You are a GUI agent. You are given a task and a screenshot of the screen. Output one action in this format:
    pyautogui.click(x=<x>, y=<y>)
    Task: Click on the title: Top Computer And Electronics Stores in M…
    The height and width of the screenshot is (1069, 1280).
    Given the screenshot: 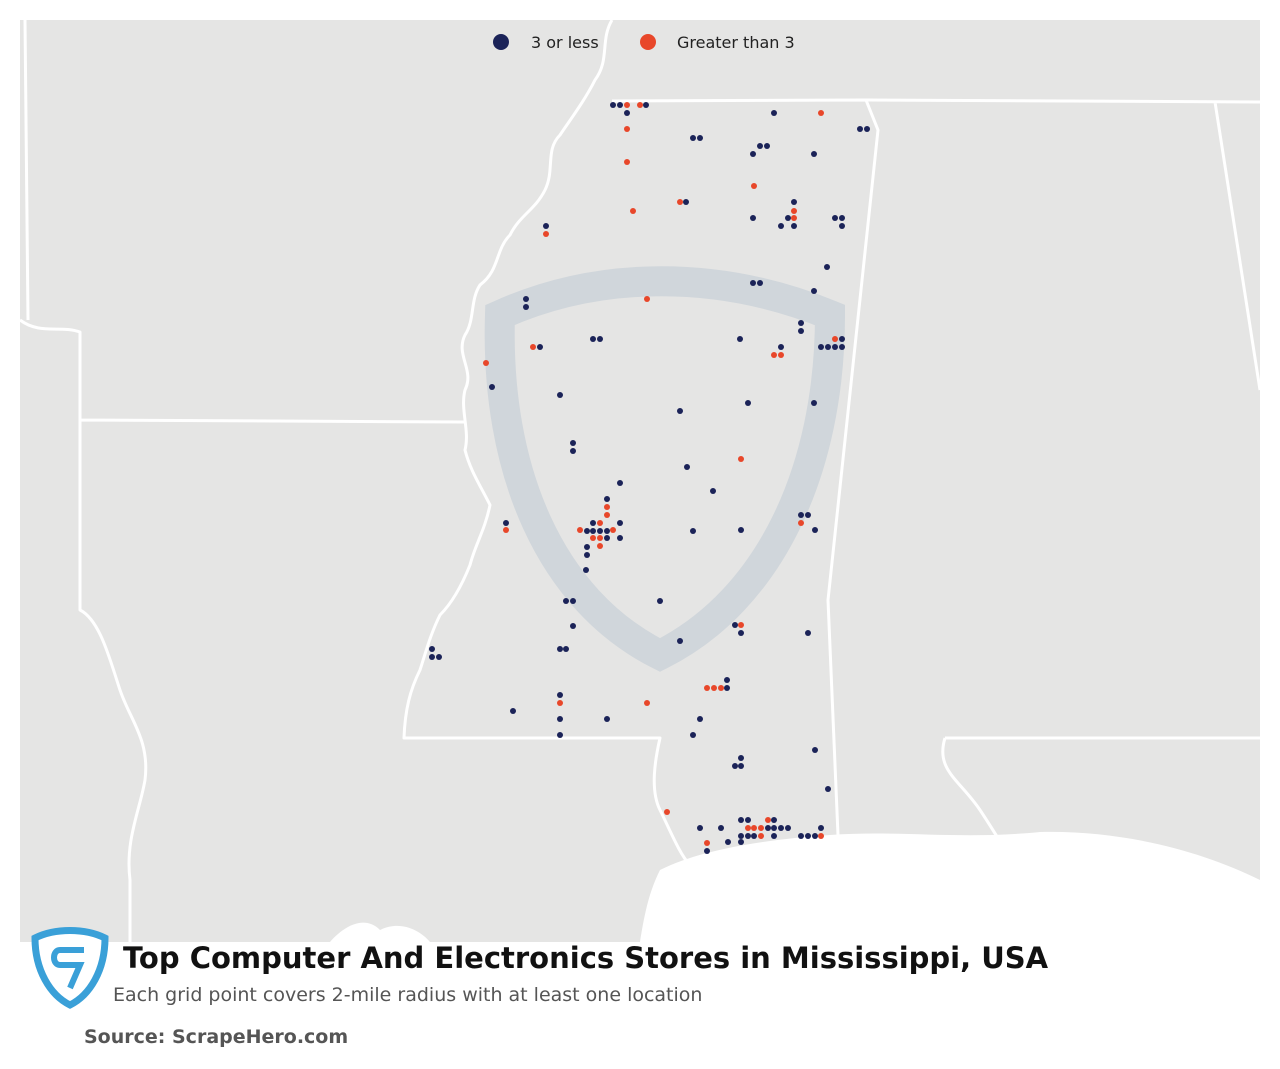 What is the action you would take?
    pyautogui.click(x=586, y=958)
    